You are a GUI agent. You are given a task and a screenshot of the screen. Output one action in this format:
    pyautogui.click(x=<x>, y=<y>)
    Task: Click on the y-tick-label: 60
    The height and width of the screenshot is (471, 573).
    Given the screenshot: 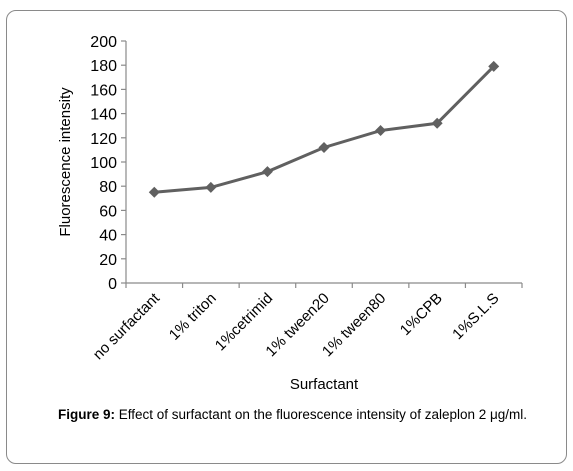 What is the action you would take?
    pyautogui.click(x=108, y=211)
    